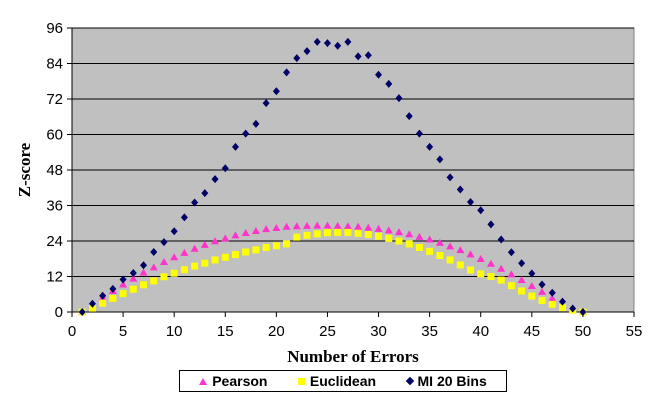 This screenshot has width=659, height=396. I want to click on x-axis-title: Number of Errors, so click(353, 356).